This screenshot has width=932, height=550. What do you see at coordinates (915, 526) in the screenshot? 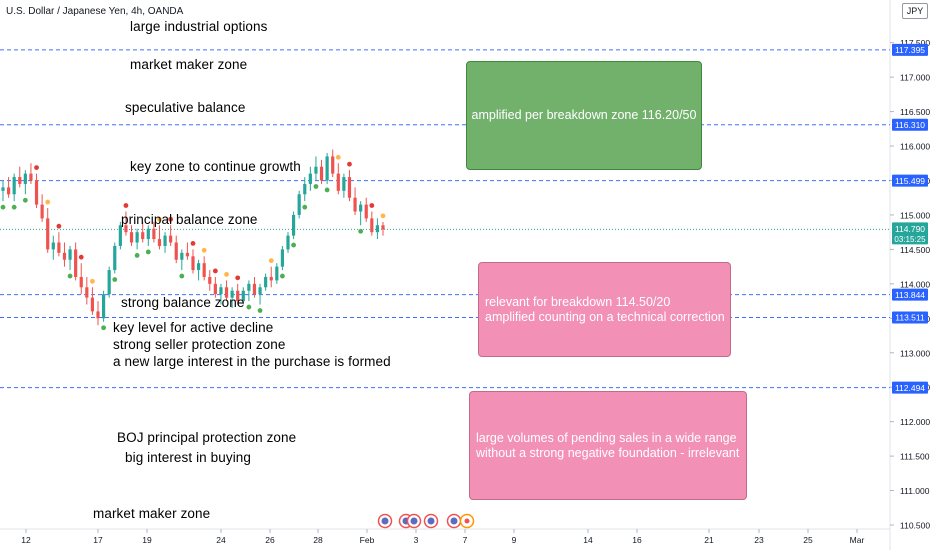
I see `y-tick-label: 110.500` at bounding box center [915, 526].